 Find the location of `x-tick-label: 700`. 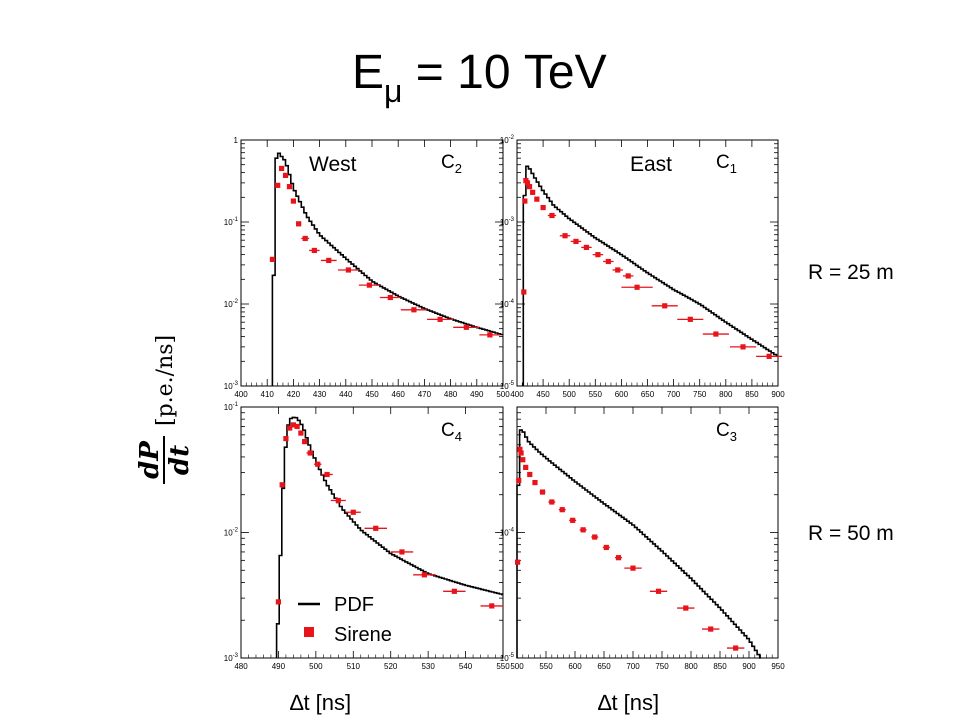

x-tick-label: 700 is located at coordinates (633, 666).